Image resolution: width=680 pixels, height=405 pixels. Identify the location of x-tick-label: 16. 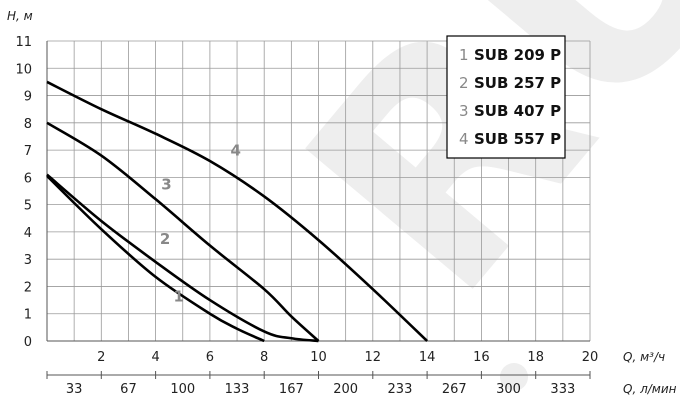
(481, 357).